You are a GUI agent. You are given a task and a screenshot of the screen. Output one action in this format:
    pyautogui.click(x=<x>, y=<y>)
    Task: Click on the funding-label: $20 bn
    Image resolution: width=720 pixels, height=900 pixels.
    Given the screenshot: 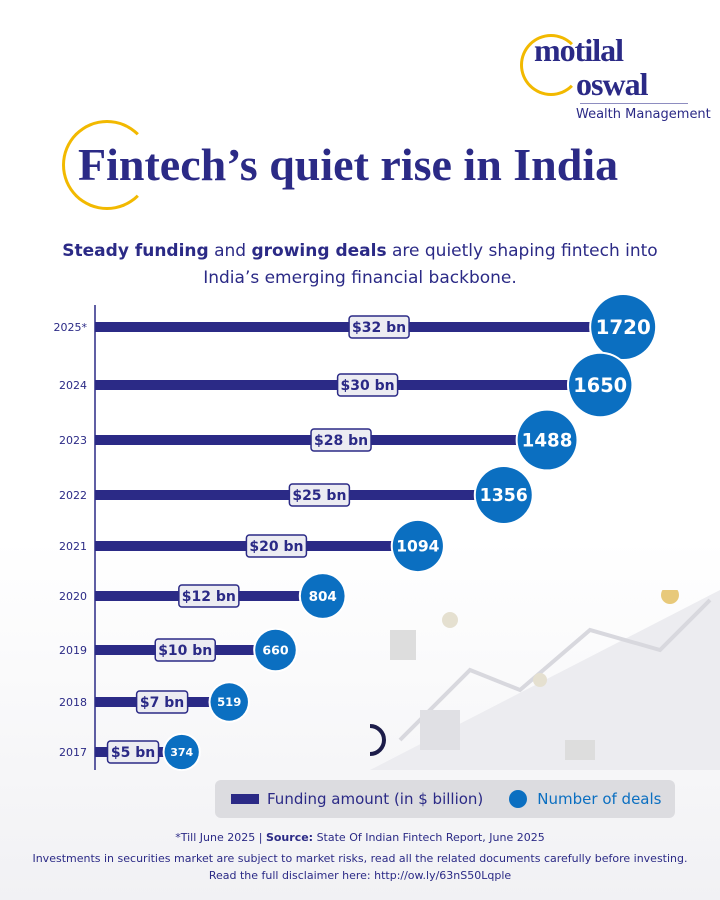 What is the action you would take?
    pyautogui.click(x=276, y=547)
    